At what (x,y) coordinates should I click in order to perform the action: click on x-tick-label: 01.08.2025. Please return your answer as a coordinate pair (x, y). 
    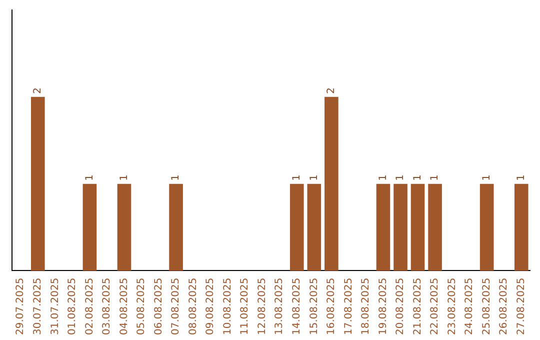
    Looking at the image, I should click on (72, 307).